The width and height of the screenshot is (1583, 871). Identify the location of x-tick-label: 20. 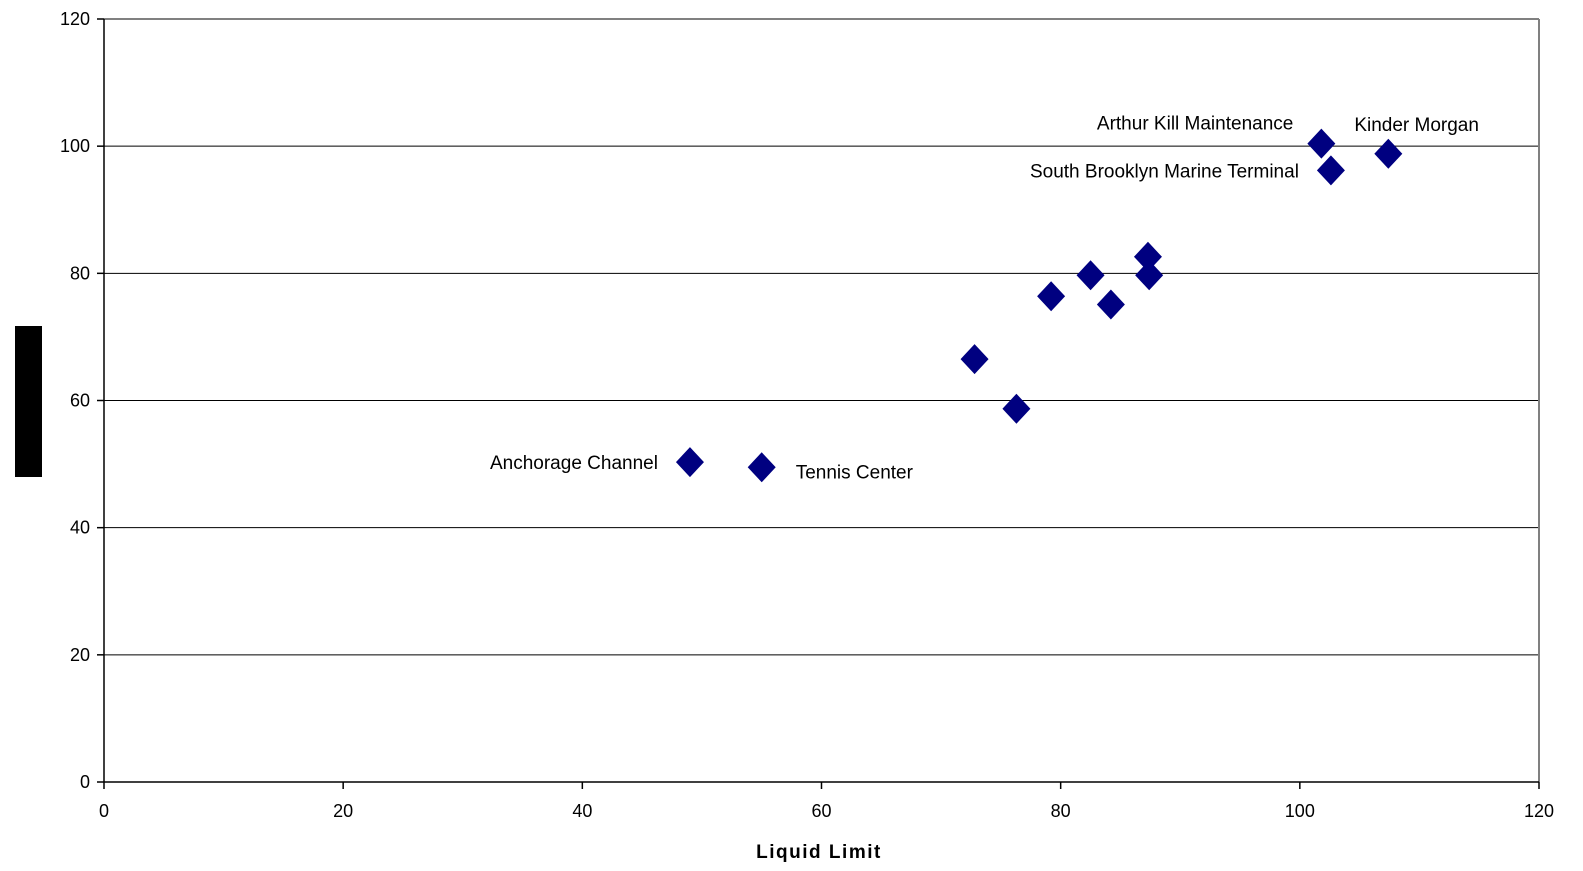
(343, 811).